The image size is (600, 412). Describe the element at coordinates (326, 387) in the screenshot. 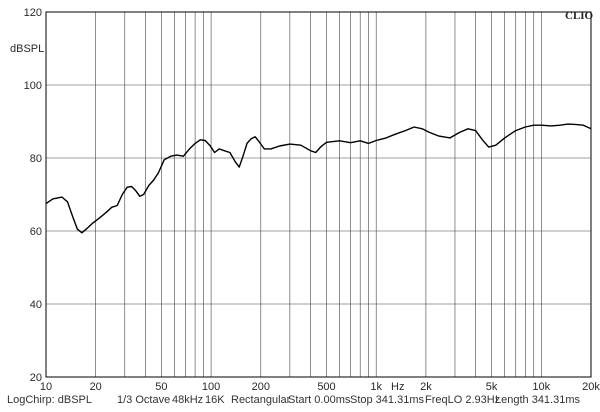

I see `x-tick-label: 500` at that location.